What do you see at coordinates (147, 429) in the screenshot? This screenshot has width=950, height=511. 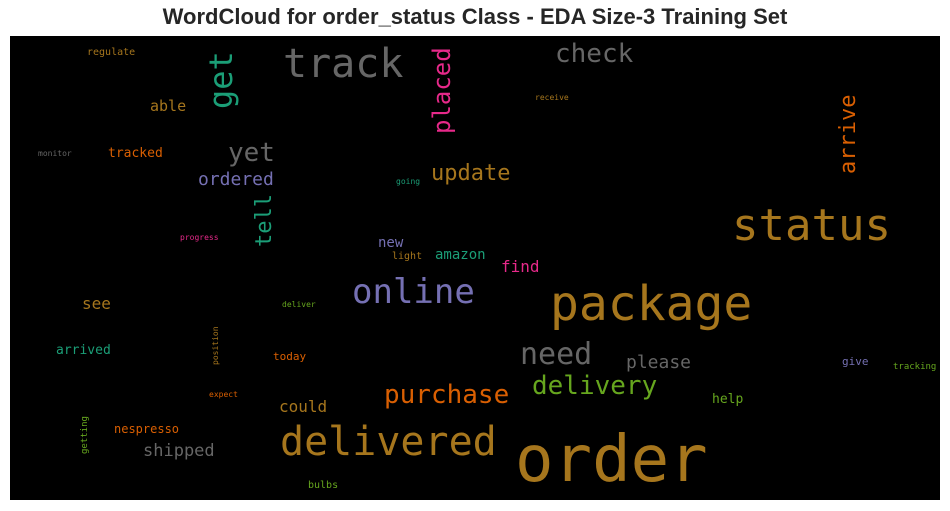 I see `word-nespresso: nespresso` at bounding box center [147, 429].